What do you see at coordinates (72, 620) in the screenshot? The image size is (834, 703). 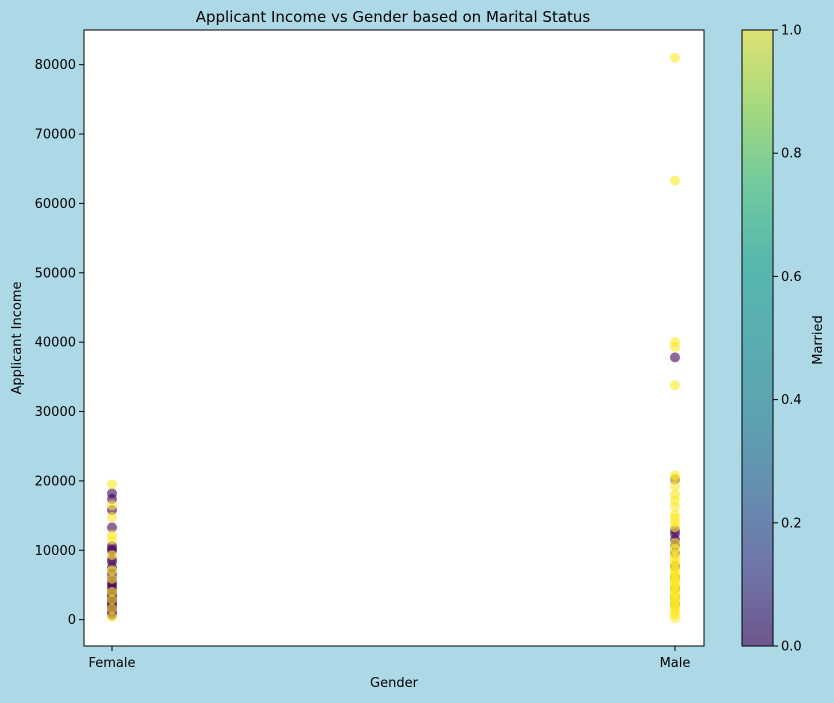 I see `y-tick-label: 0` at bounding box center [72, 620].